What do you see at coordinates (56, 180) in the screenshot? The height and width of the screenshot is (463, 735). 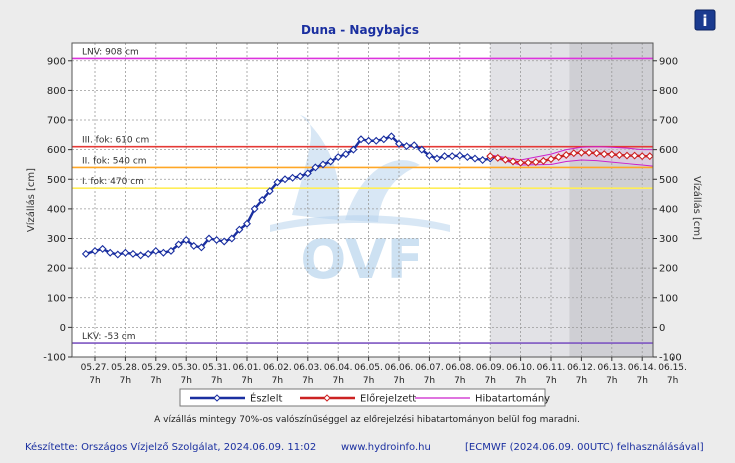 I see `y-tick-label-left: 500` at bounding box center [56, 180].